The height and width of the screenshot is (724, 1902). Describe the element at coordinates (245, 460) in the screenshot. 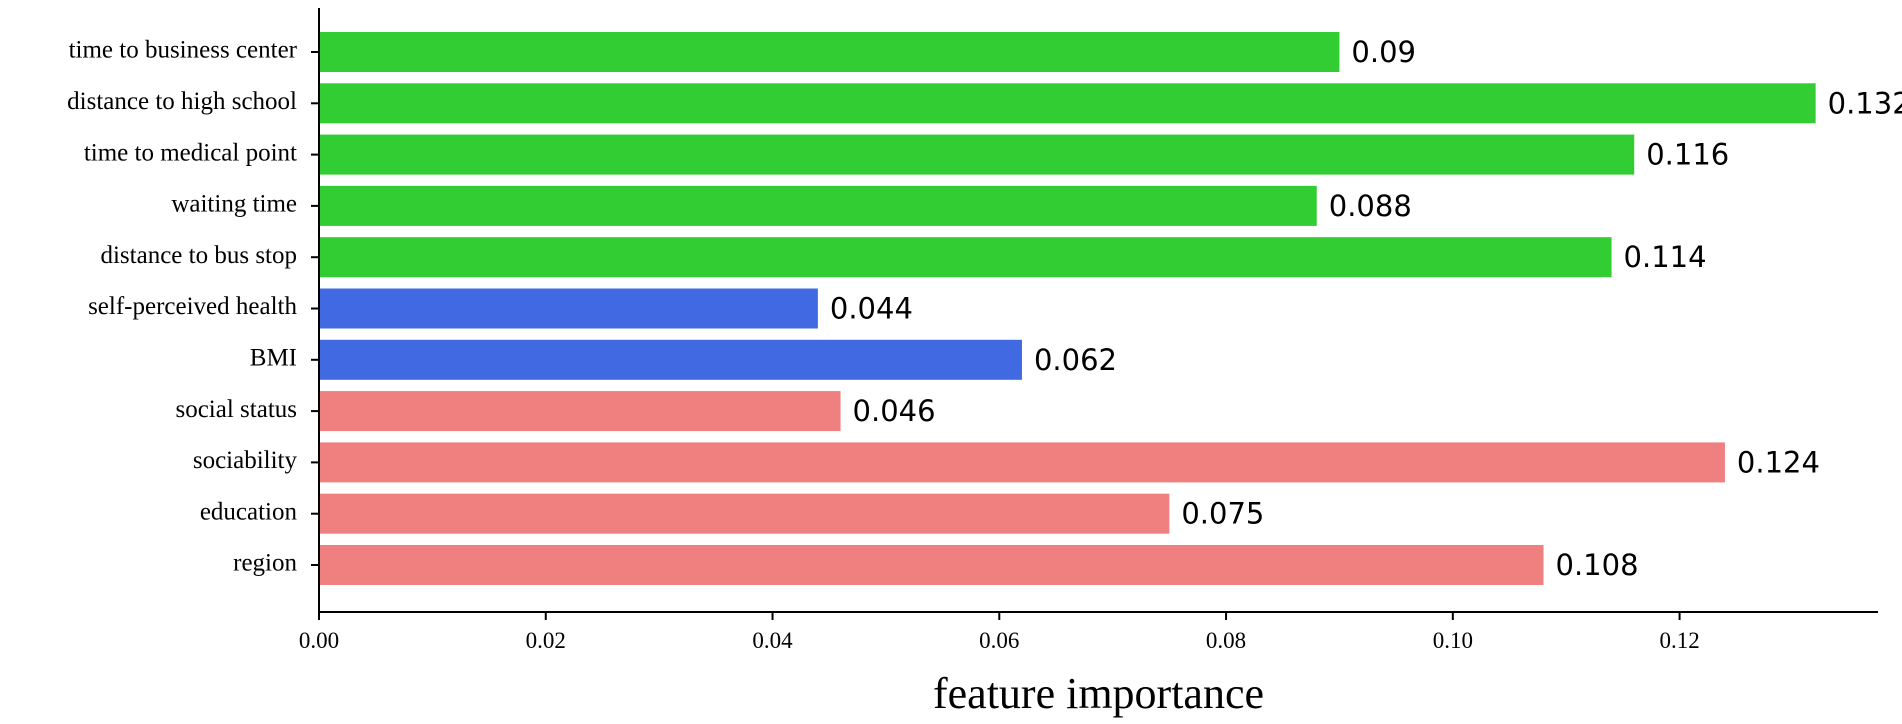

I see `category-label: sociability` at that location.